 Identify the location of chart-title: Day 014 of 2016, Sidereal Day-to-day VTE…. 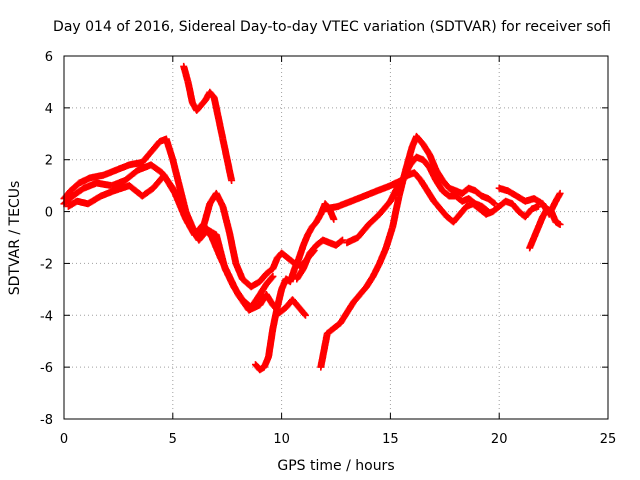
(332, 27).